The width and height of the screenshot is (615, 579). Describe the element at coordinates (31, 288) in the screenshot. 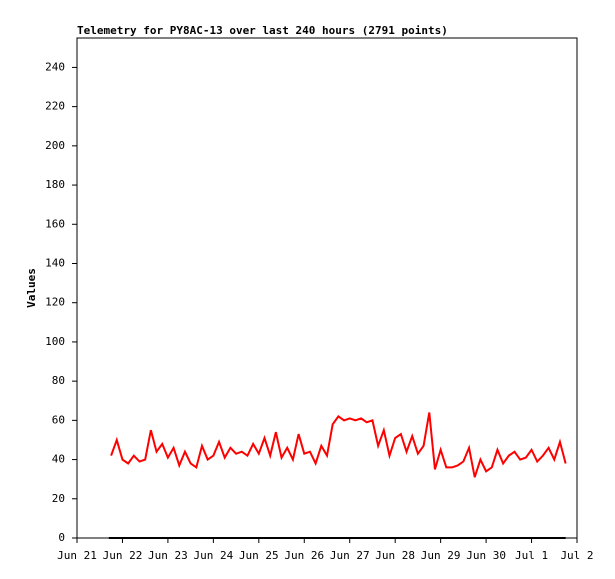

I see `y-axis-label: Values` at that location.